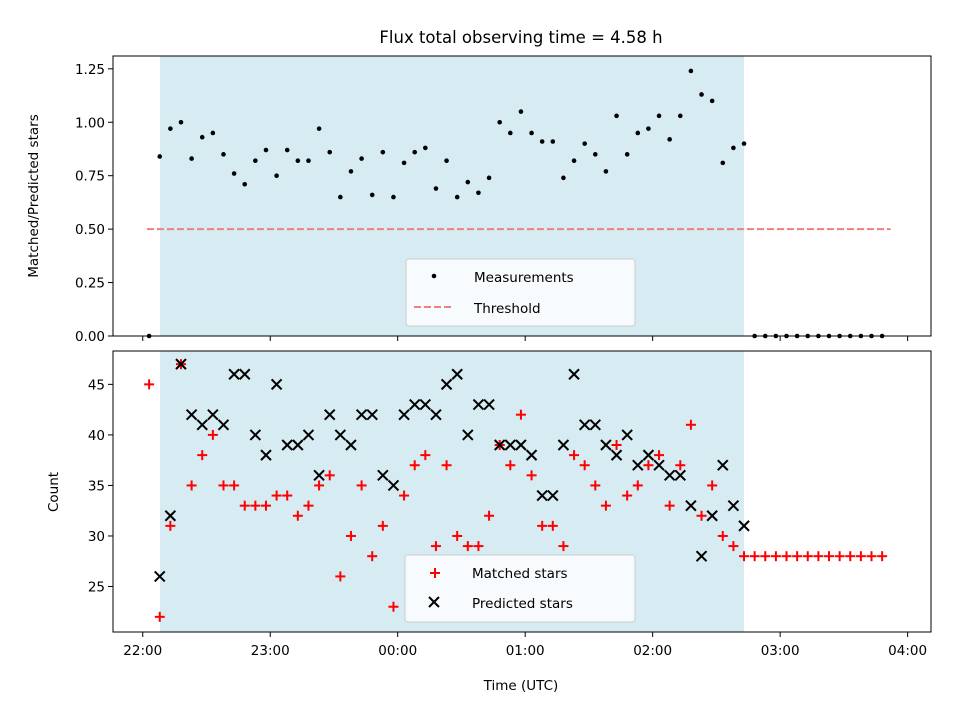  What do you see at coordinates (652, 651) in the screenshot?
I see `xtick-label: 02:00` at bounding box center [652, 651].